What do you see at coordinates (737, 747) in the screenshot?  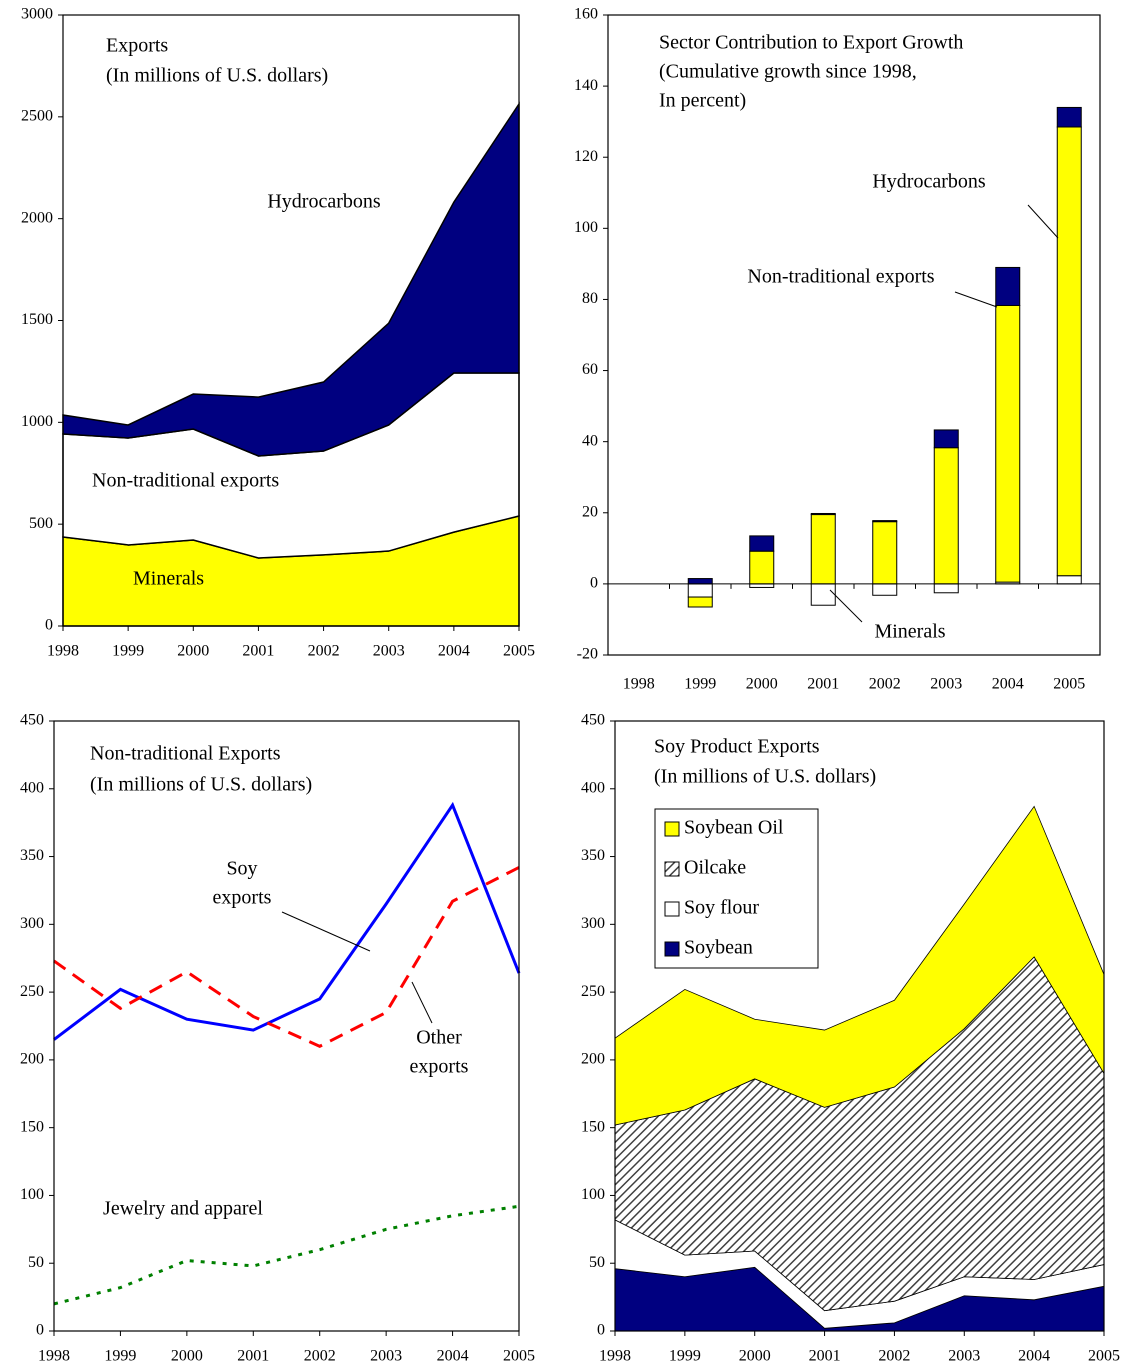 I see `chart-title: Soy Product Exports` at bounding box center [737, 747].